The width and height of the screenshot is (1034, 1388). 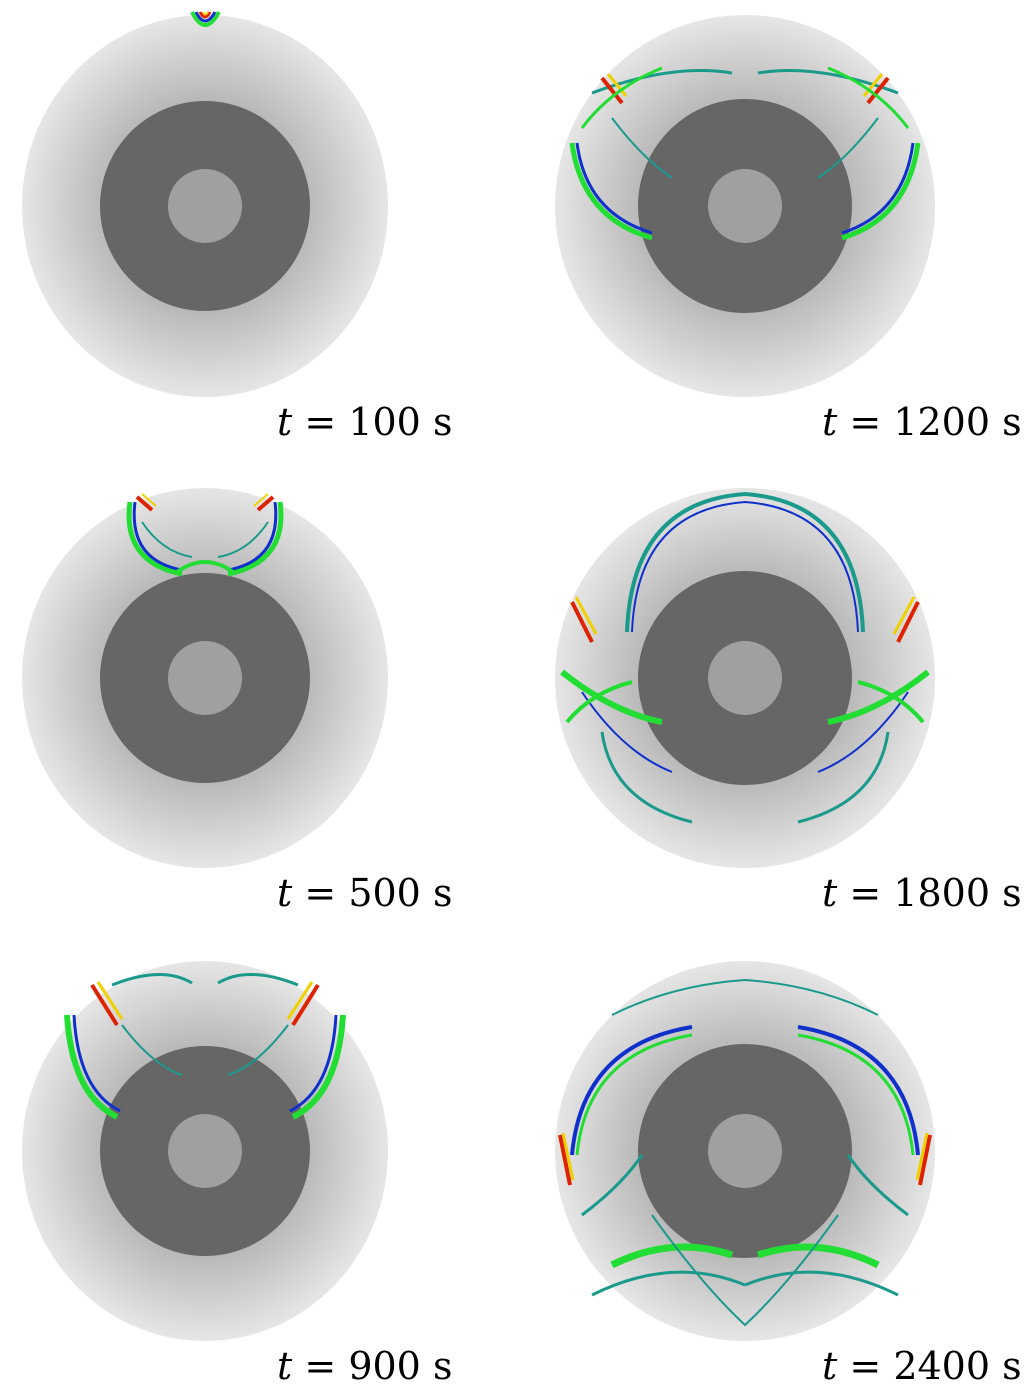 I want to click on time-label-t500: t = 500 s, so click(x=365, y=893).